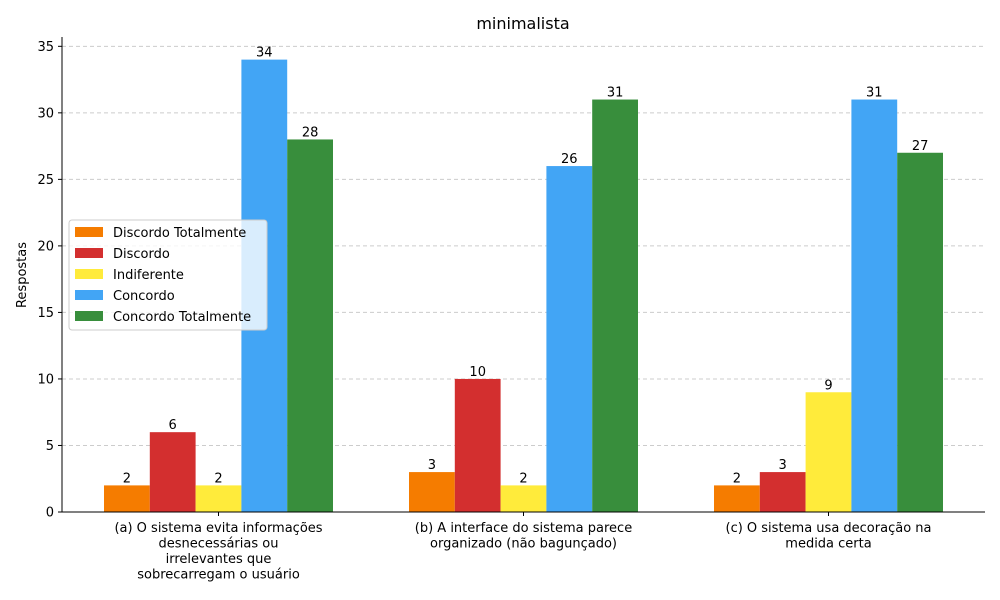 This screenshot has height=600, width=1000. I want to click on y-tick-label: 0, so click(50, 513).